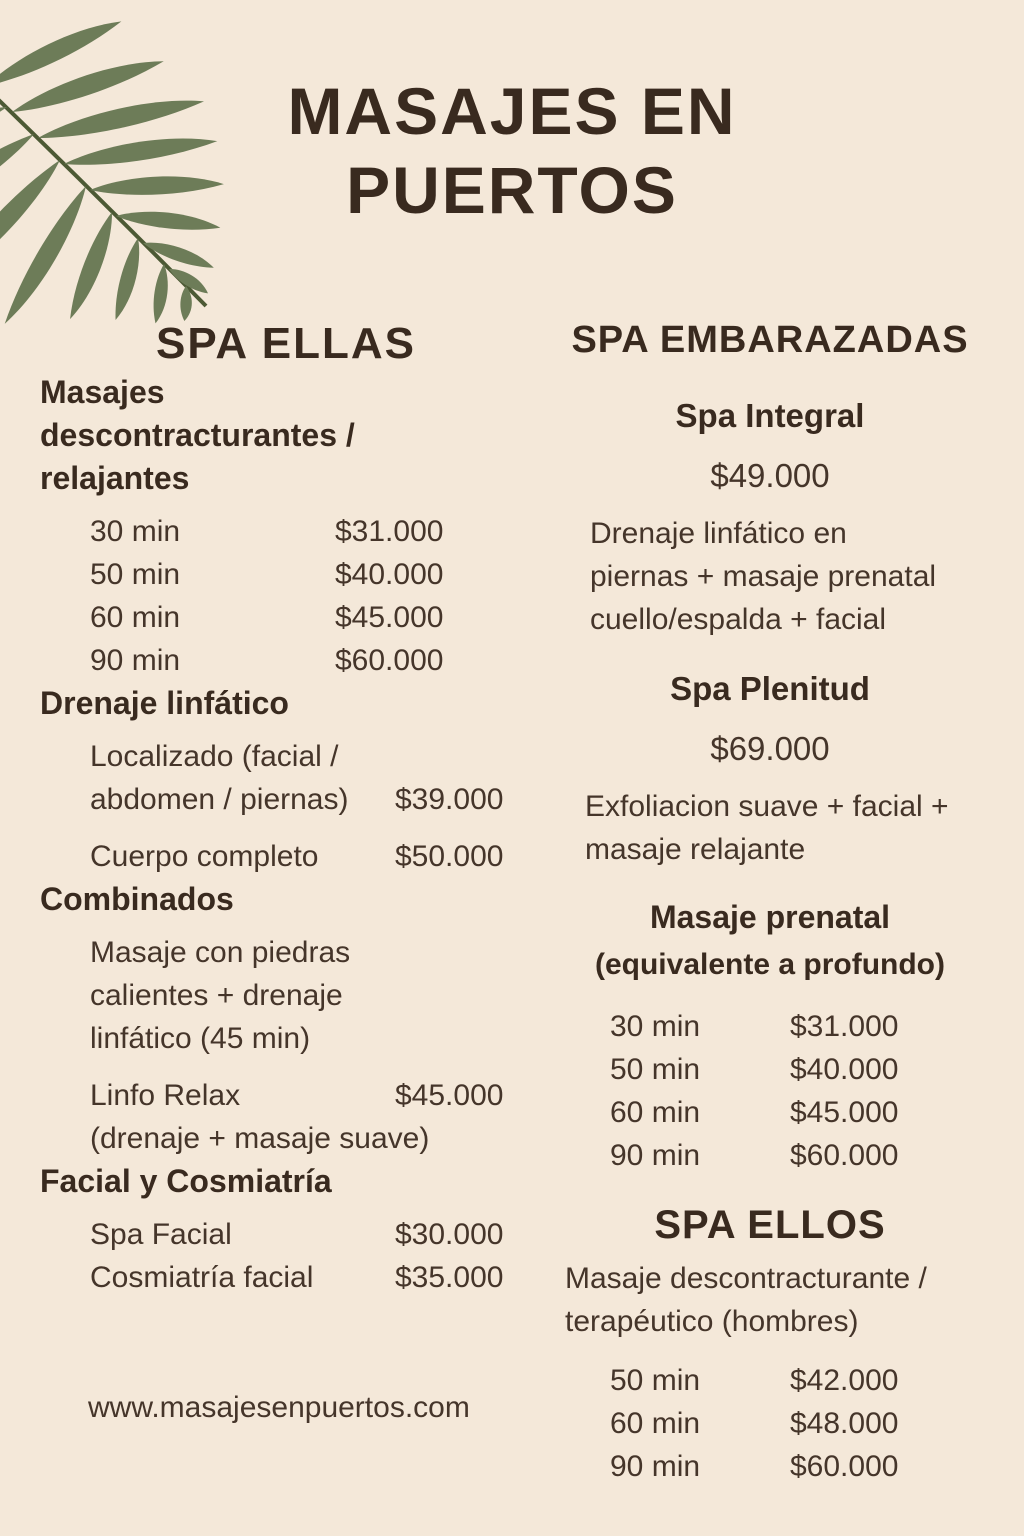 The height and width of the screenshot is (1536, 1024). What do you see at coordinates (512, 190) in the screenshot?
I see `page-title-line2: PUERTOS` at bounding box center [512, 190].